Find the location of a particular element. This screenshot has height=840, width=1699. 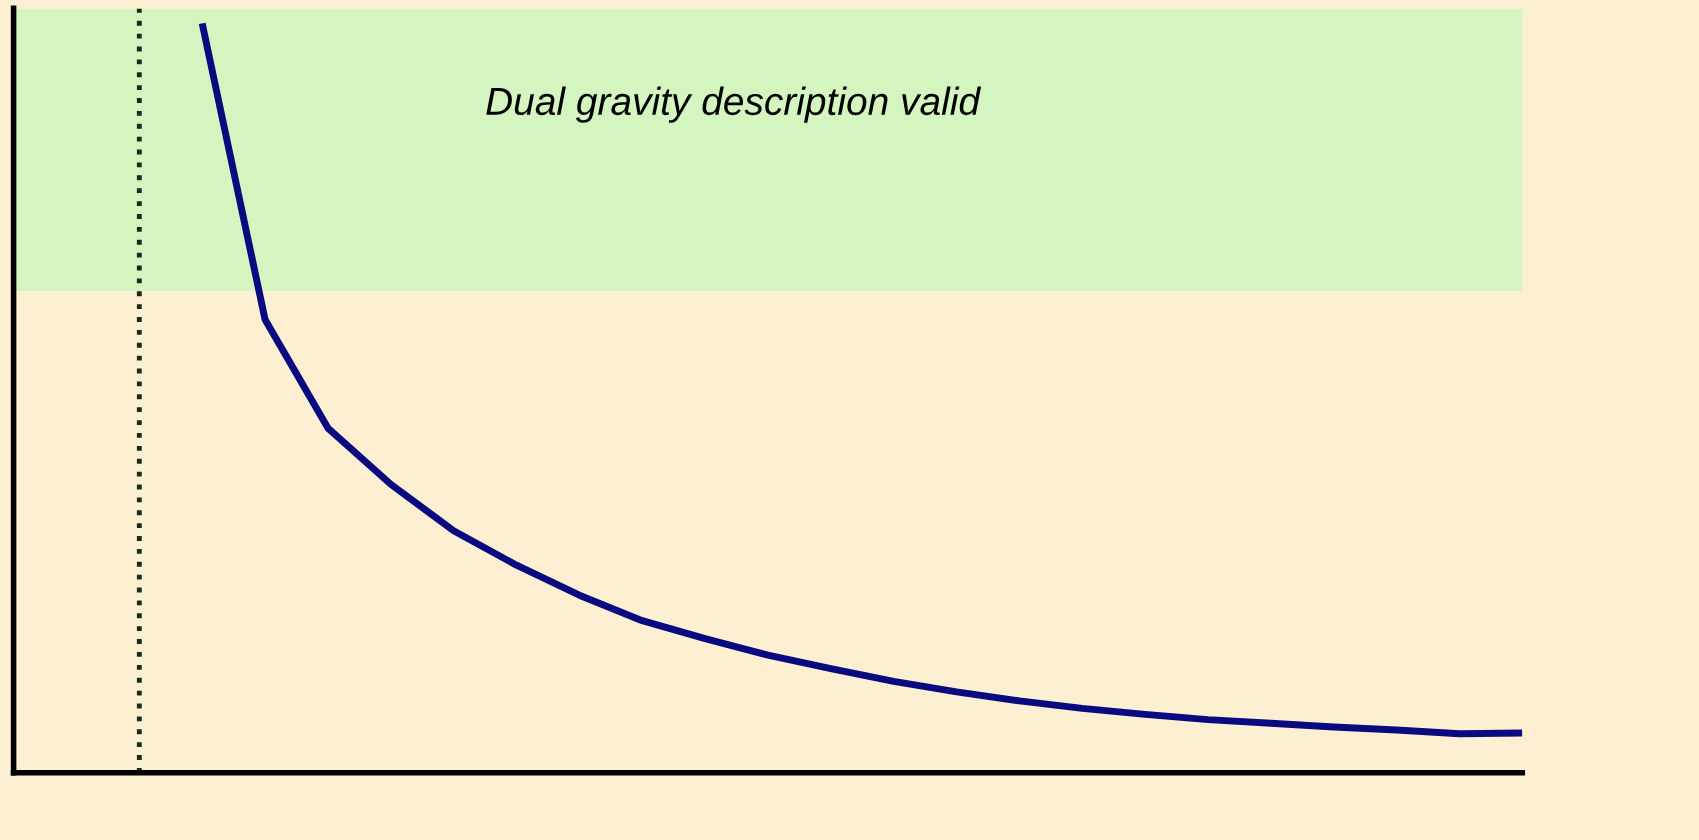

band-label: Dual gravity description valid is located at coordinates (734, 104).